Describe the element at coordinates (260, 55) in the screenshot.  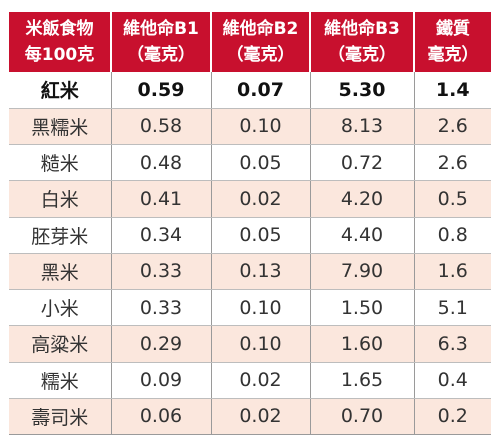
I see `header-b2-line2: （毫克）` at that location.